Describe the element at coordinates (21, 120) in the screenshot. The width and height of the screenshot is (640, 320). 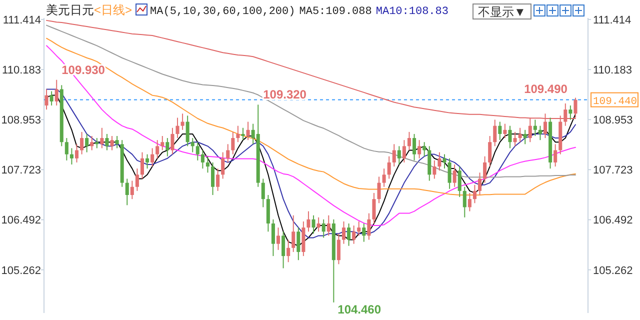
I see `y-tick-label: 108.953` at that location.